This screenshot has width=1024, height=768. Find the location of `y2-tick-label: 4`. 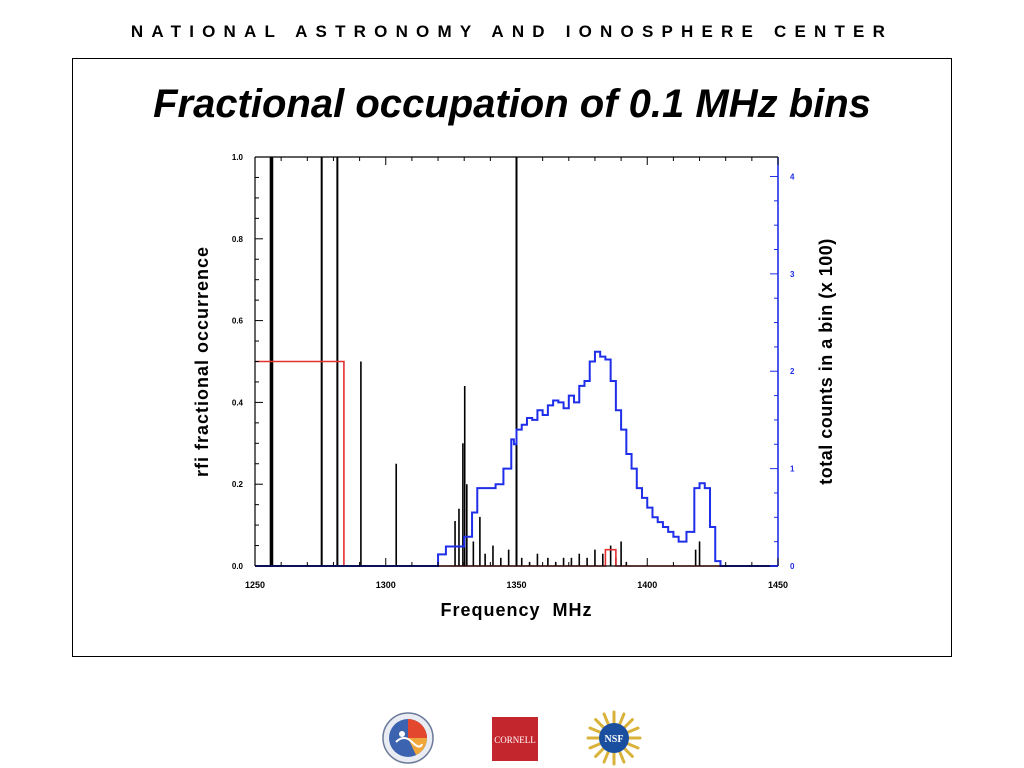

y2-tick-label: 4 is located at coordinates (792, 176).